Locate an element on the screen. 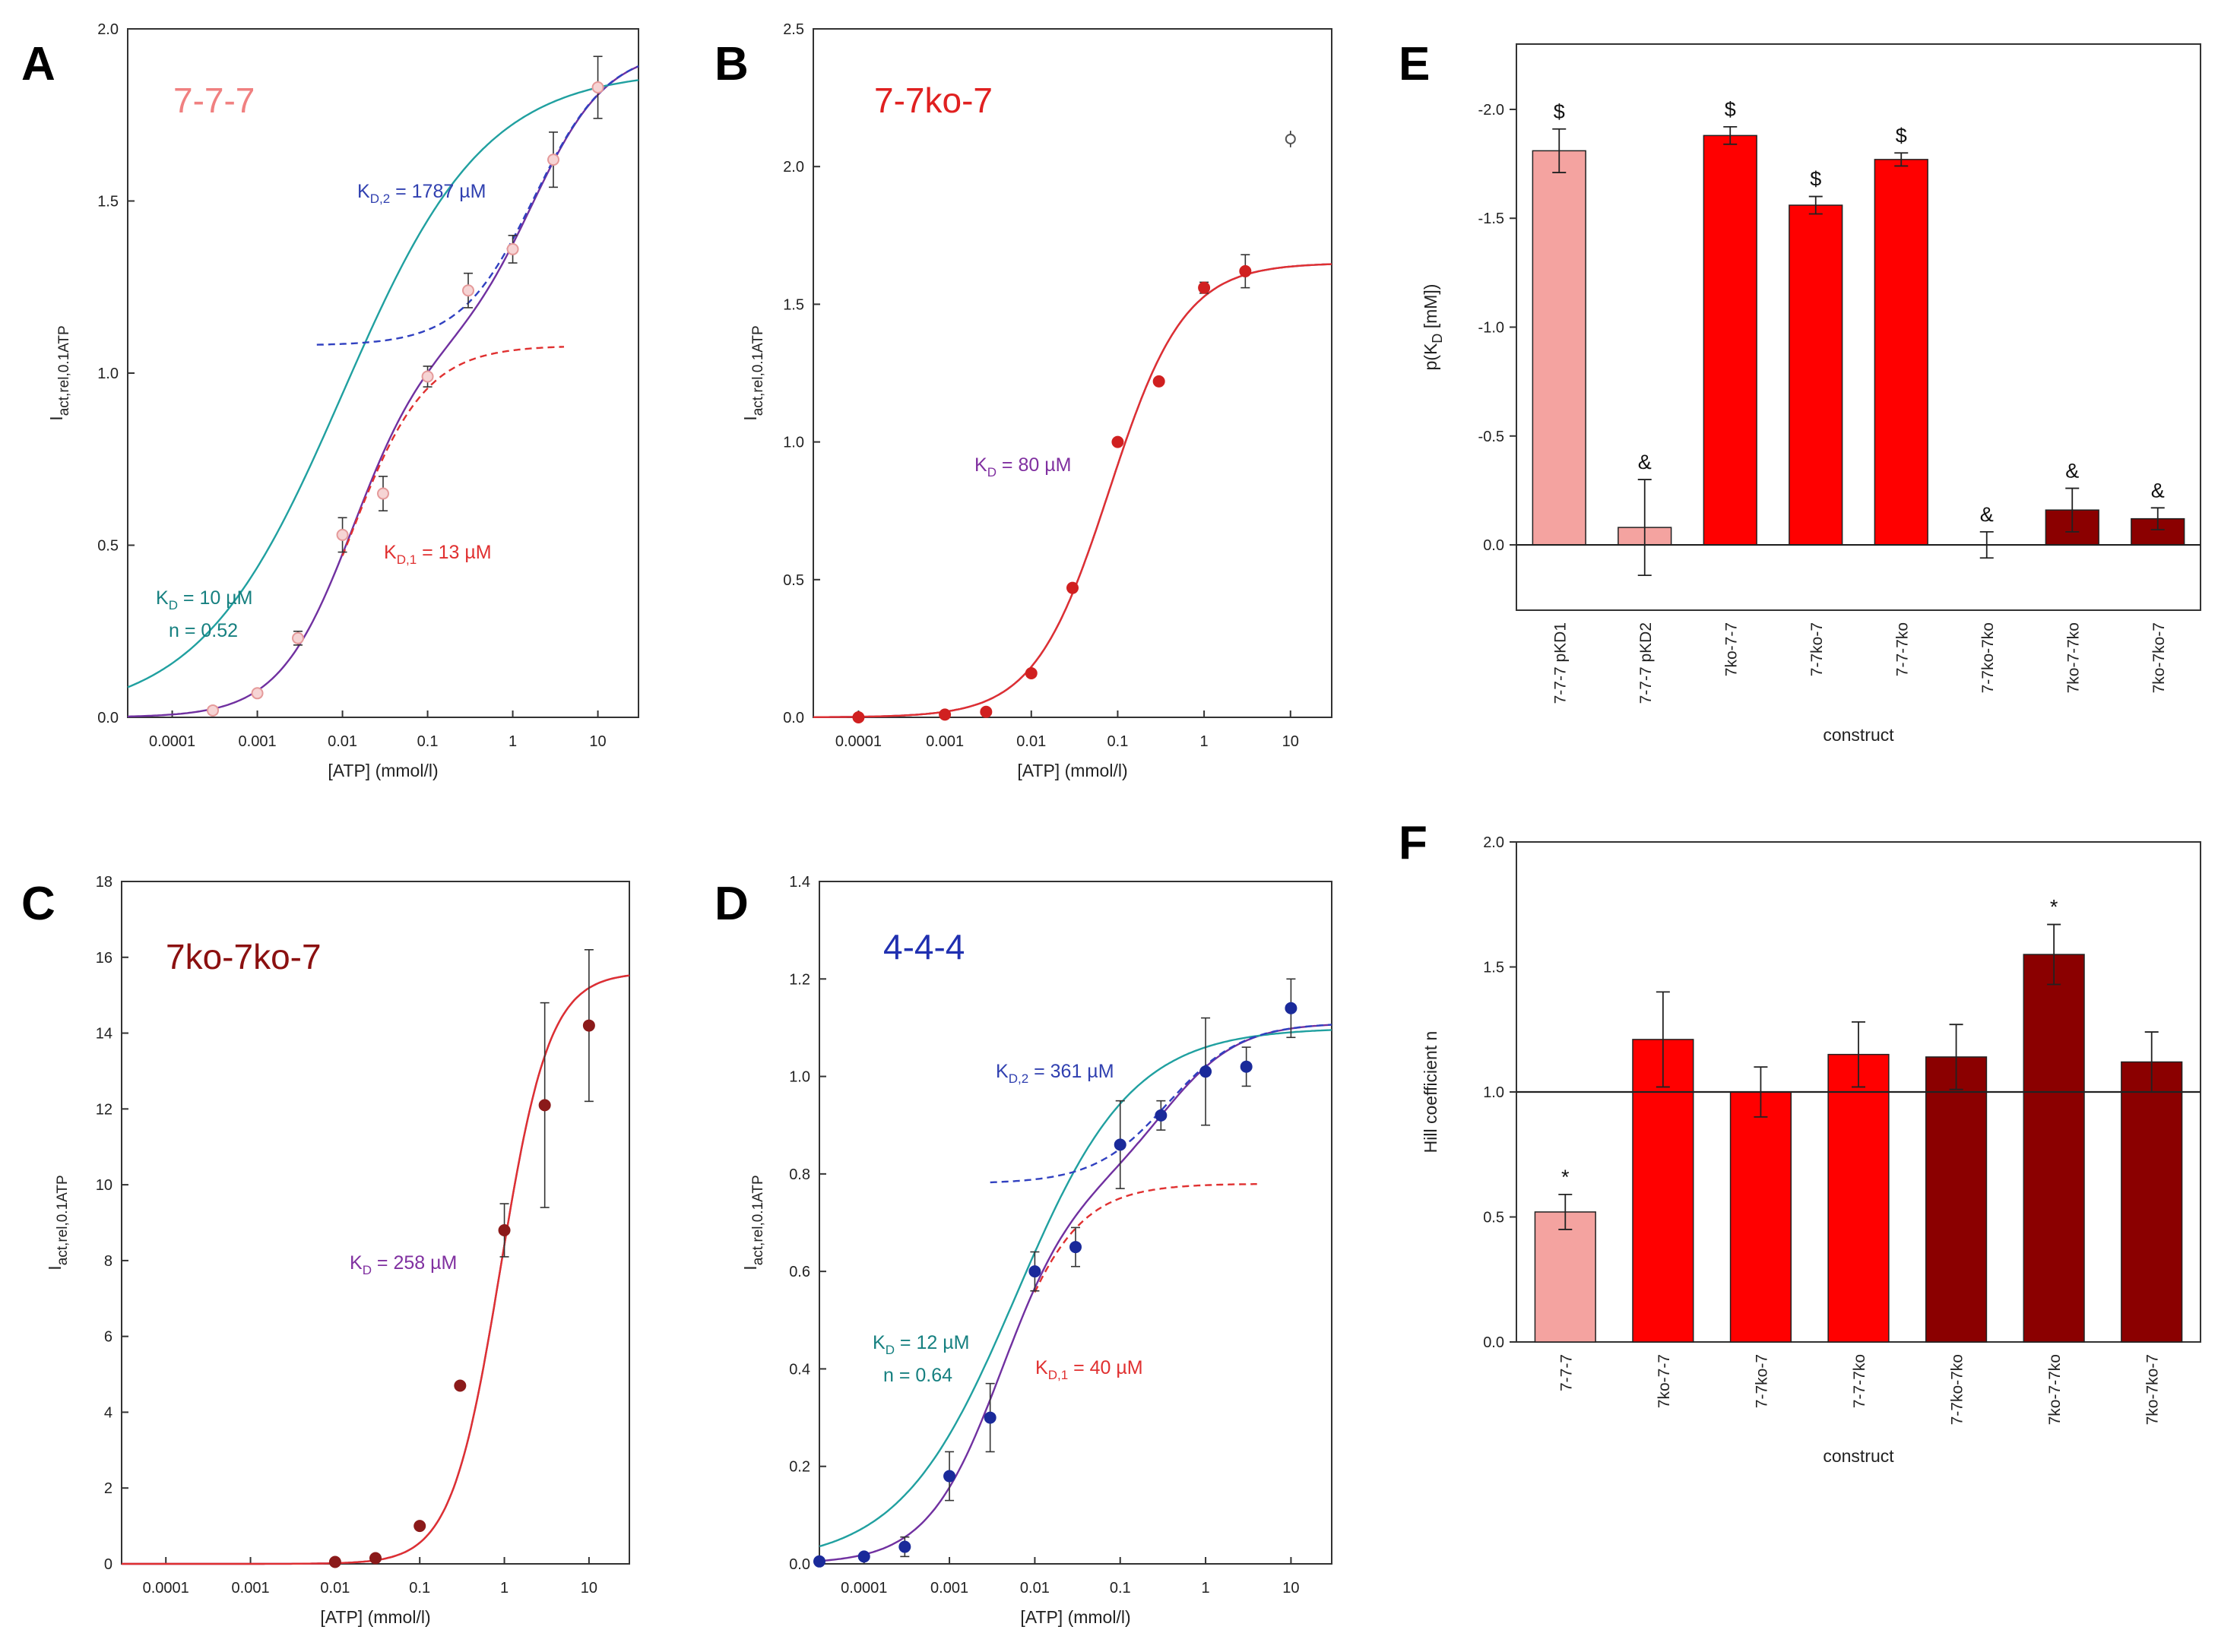 The image size is (2218, 1652). category-label: 7-7-7 is located at coordinates (1566, 1372).